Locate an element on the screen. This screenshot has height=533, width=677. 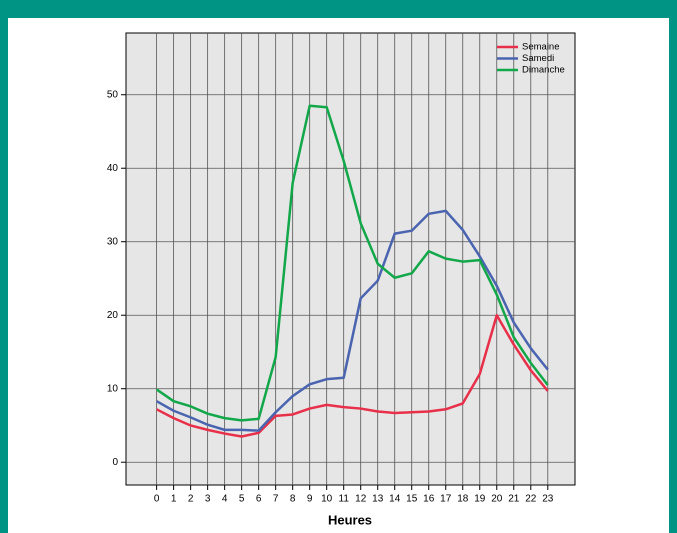
legend-label: Dimanche is located at coordinates (543, 70).